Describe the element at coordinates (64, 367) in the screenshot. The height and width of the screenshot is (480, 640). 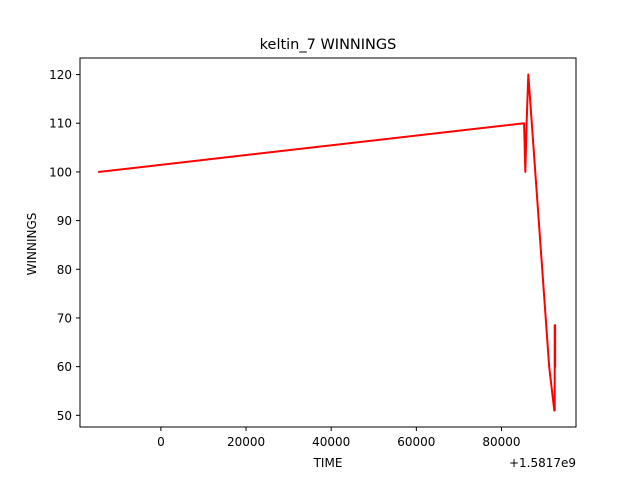
I see `y-tick-label: 60` at that location.